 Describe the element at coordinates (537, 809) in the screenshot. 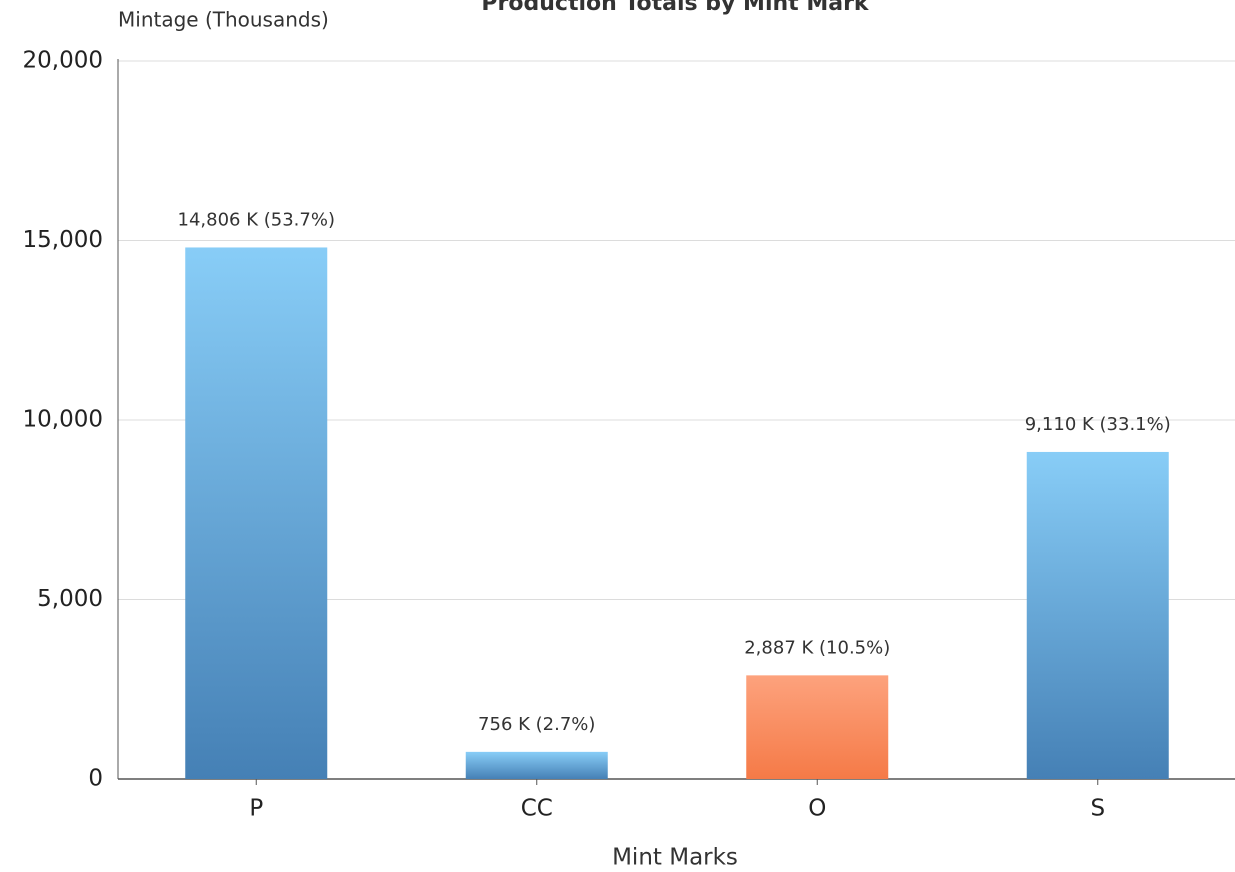

I see `x-tick-label: CC` at that location.